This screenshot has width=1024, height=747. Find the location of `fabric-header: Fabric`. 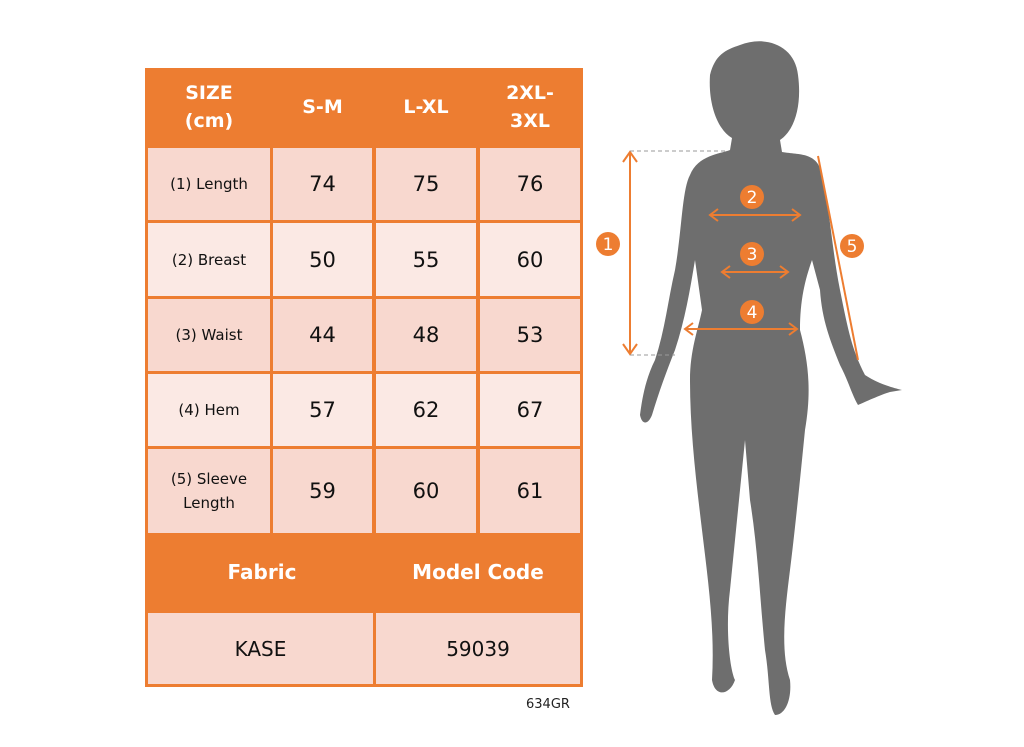

fabric-header: Fabric is located at coordinates (262, 571).